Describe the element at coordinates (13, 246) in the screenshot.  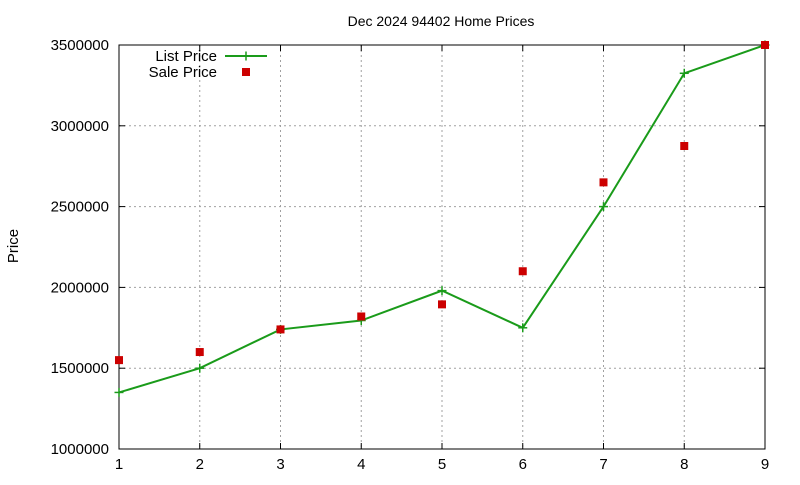
I see `y-axis-label: Price` at that location.